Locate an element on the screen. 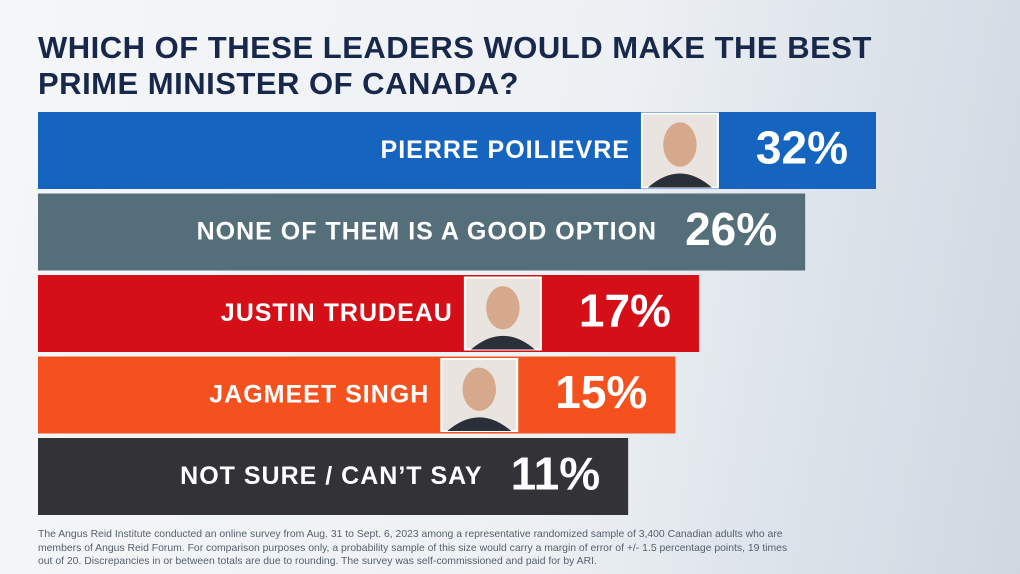 This screenshot has width=1020, height=574. category-label: JAGMEET SINGH is located at coordinates (319, 395).